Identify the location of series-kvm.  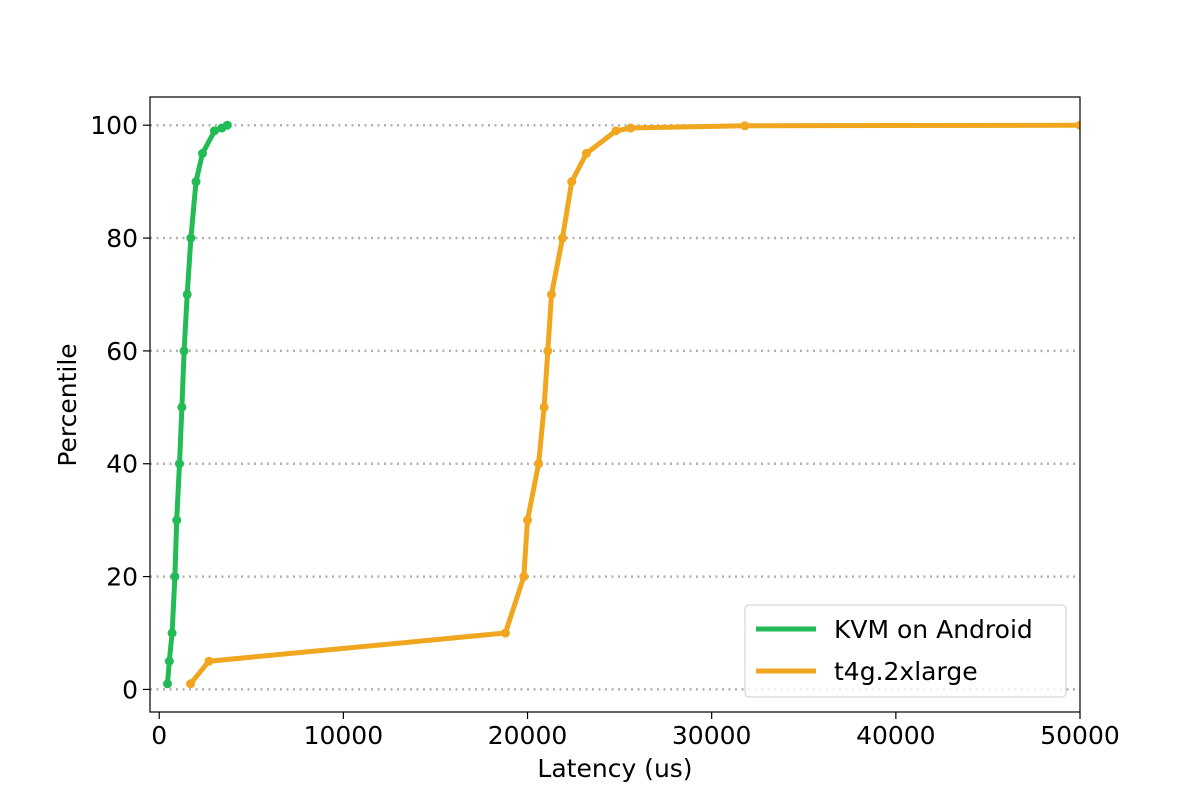
(197, 404).